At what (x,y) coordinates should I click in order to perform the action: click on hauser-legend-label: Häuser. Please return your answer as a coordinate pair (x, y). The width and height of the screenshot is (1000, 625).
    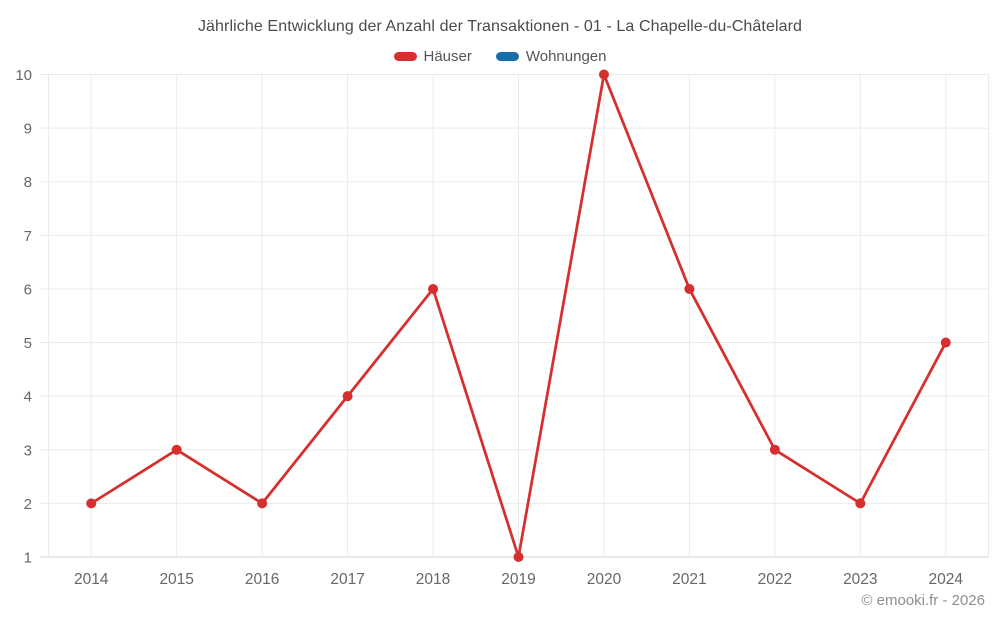
    Looking at the image, I should click on (447, 56).